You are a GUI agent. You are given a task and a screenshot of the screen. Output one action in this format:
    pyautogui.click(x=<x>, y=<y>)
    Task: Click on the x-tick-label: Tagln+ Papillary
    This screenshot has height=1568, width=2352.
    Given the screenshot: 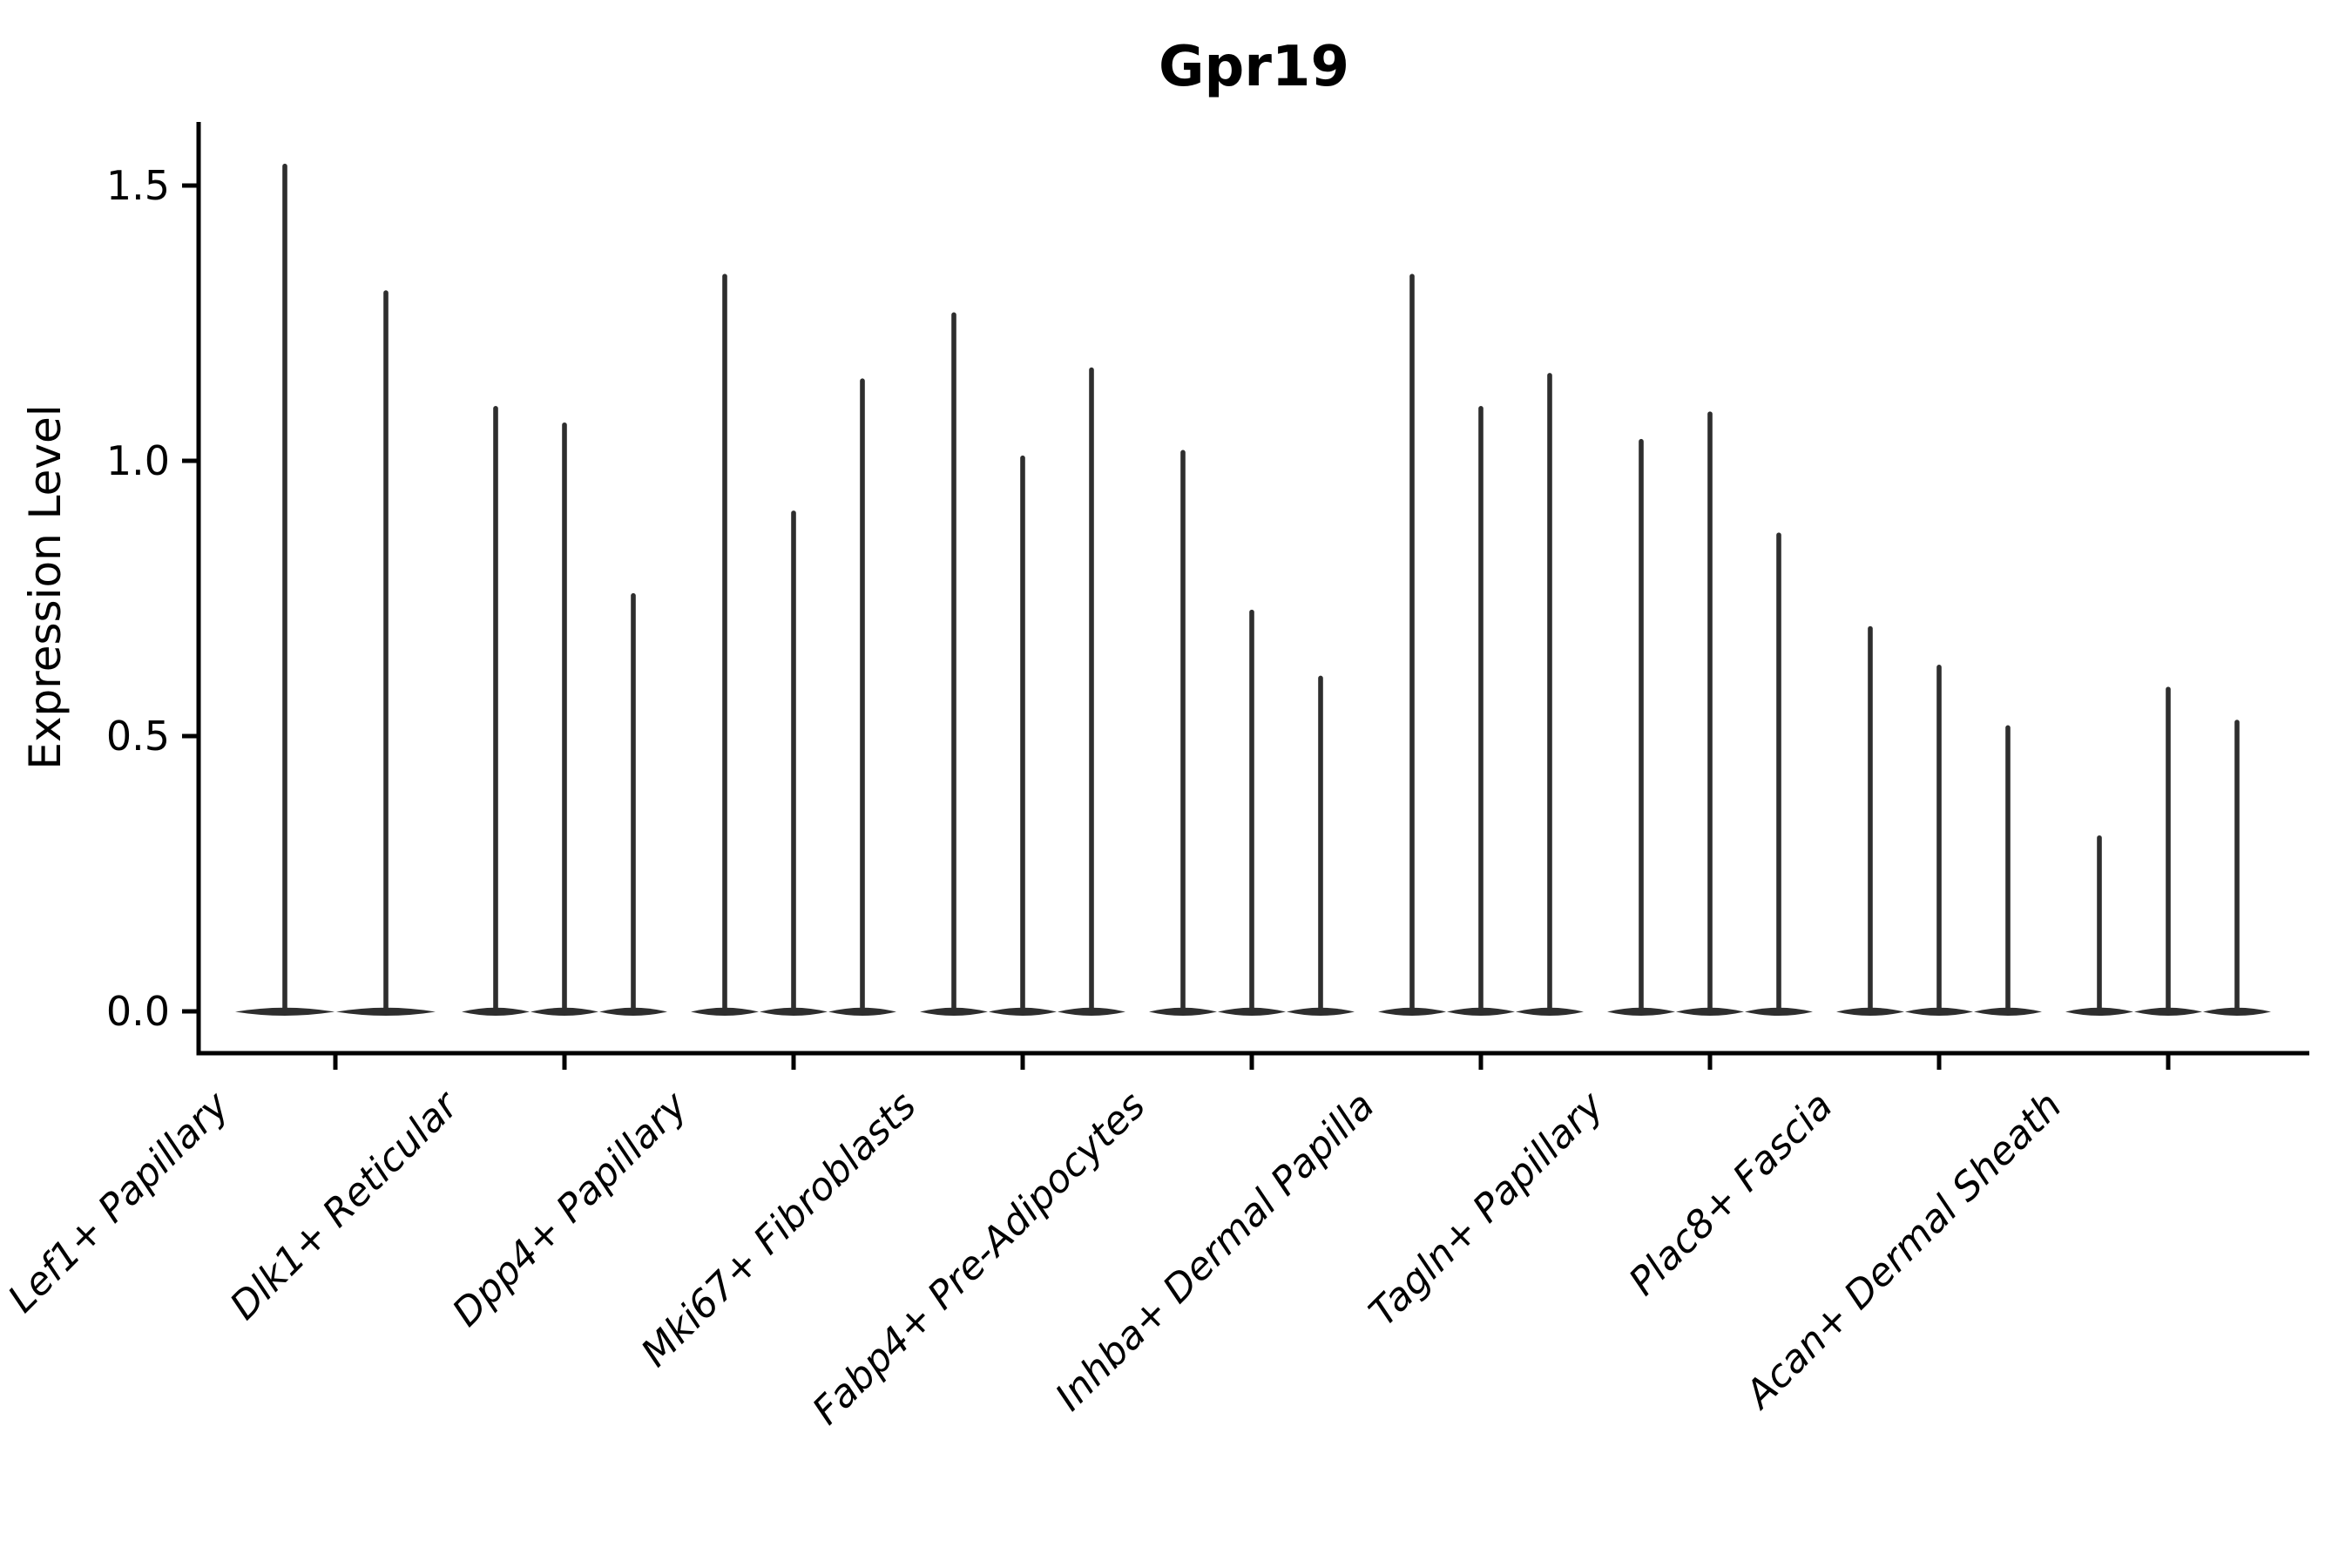 What is the action you would take?
    pyautogui.click(x=1487, y=1209)
    